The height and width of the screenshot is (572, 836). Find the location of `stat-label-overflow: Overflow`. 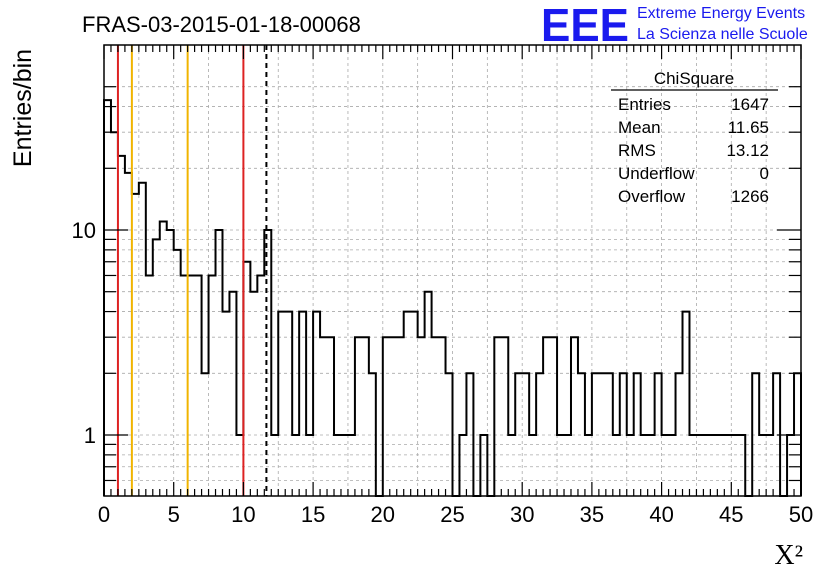

stat-label-overflow: Overflow is located at coordinates (652, 196).